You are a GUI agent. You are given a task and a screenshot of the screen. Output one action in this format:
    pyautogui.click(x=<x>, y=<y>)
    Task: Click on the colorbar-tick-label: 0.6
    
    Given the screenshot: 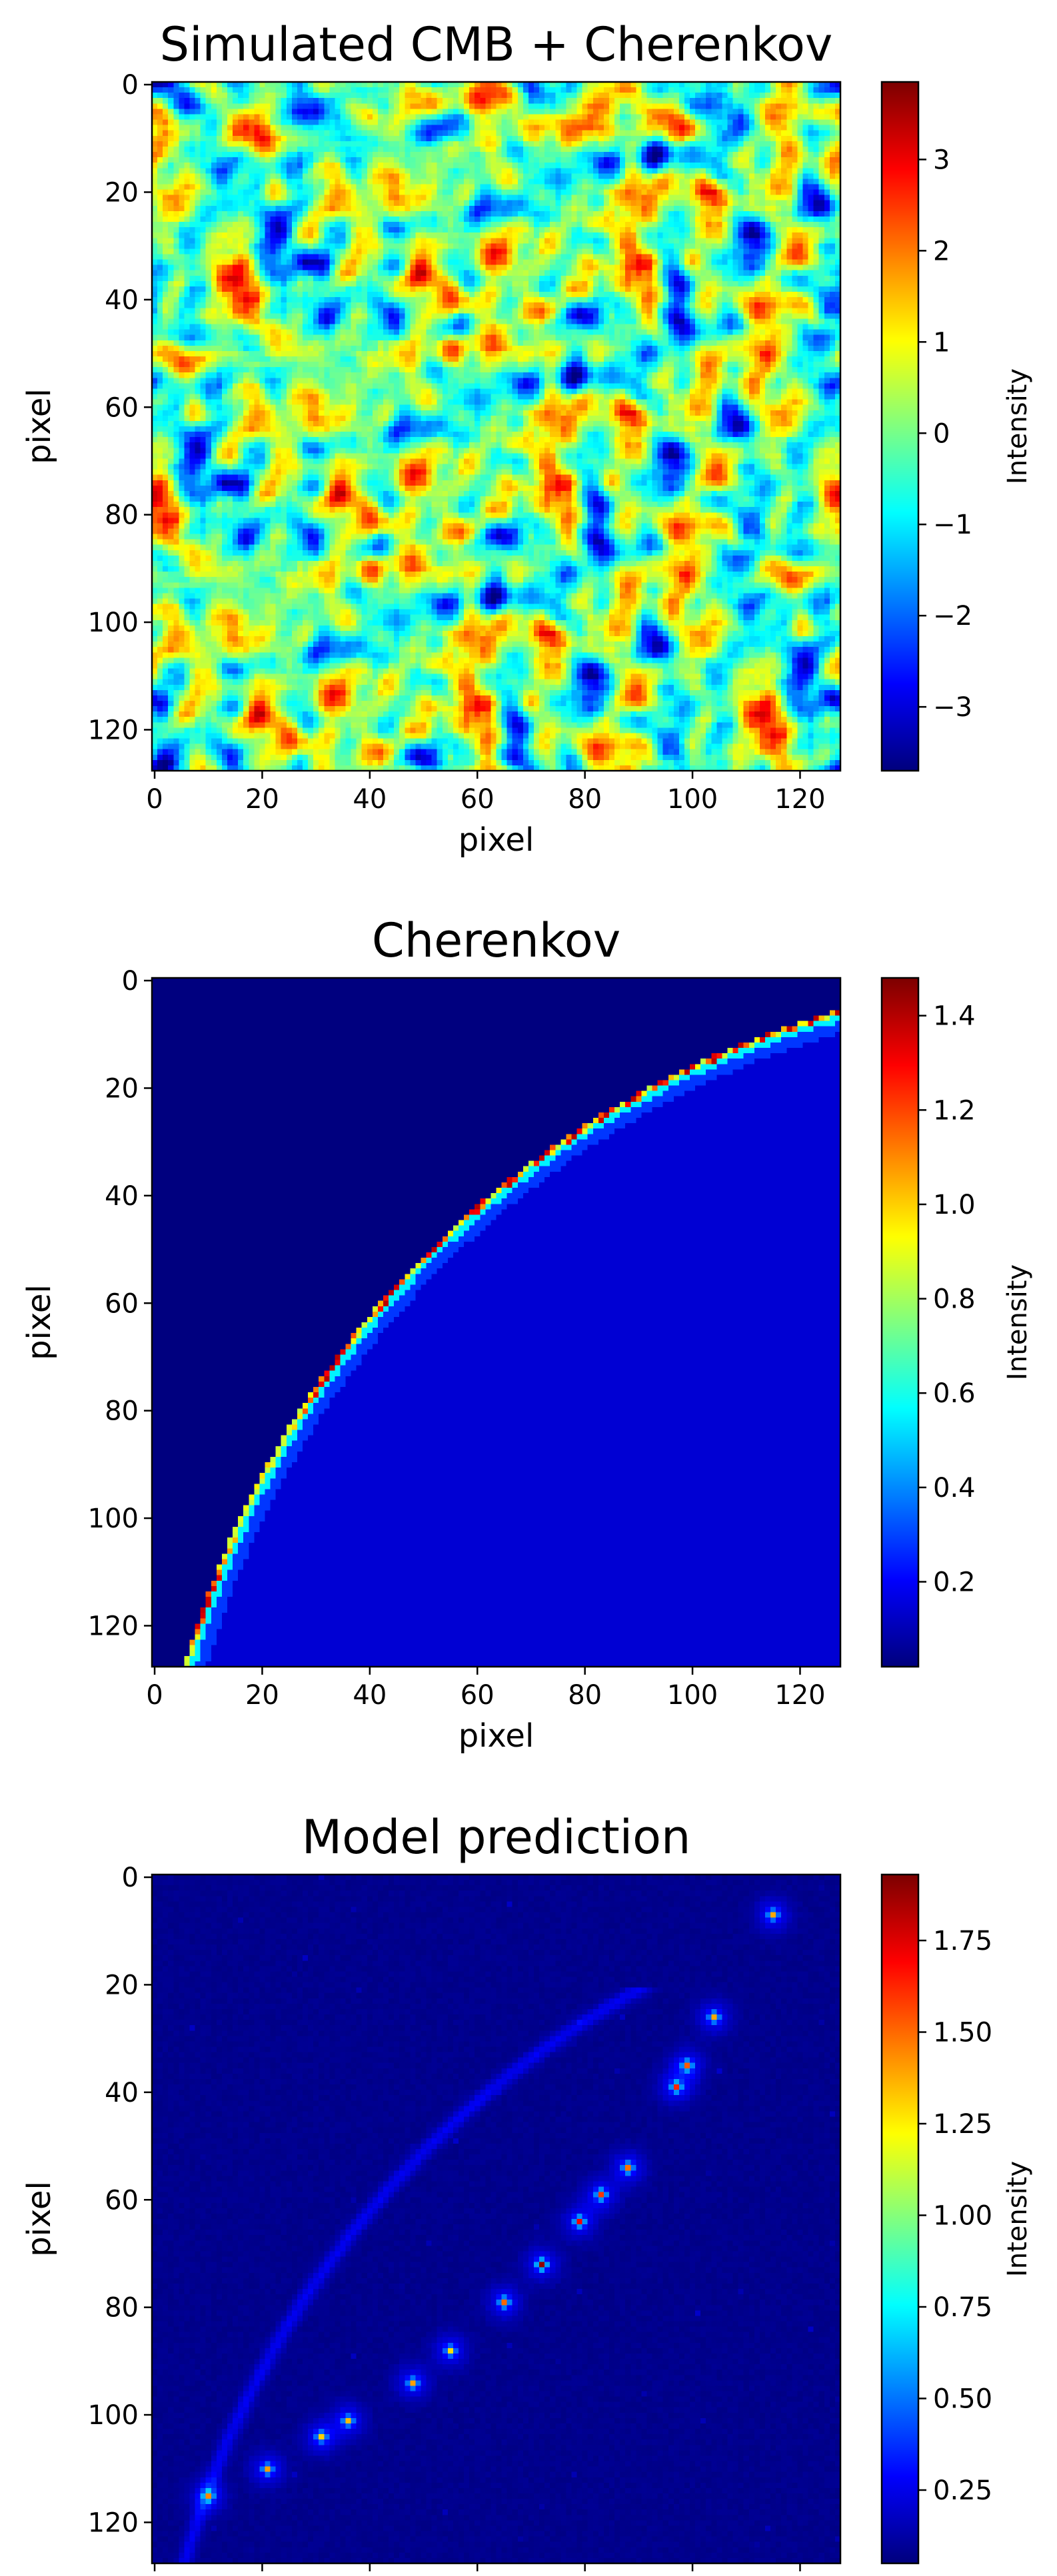 What is the action you would take?
    pyautogui.click(x=954, y=1394)
    